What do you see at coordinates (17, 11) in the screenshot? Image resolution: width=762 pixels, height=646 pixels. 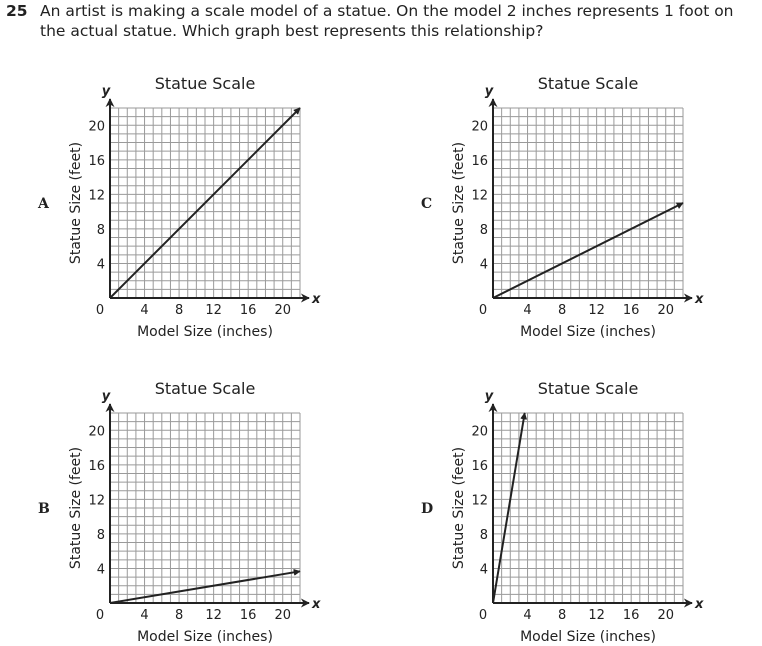 I see `question-number: 25` at bounding box center [17, 11].